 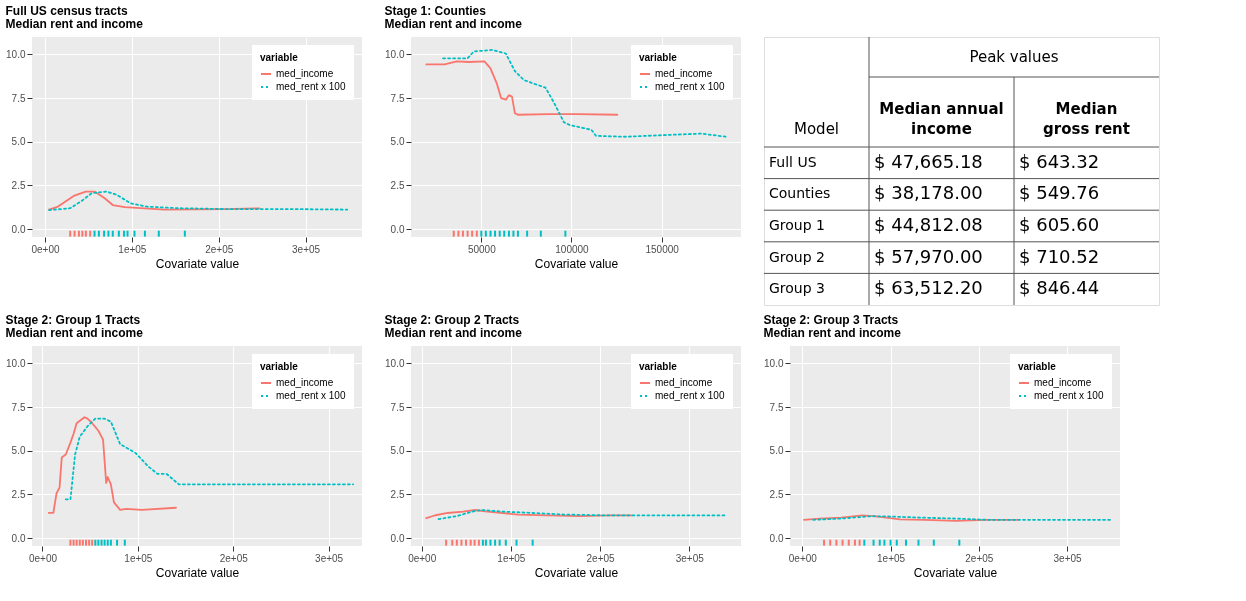 What do you see at coordinates (1014, 57) in the screenshot?
I see `text: Peak values` at bounding box center [1014, 57].